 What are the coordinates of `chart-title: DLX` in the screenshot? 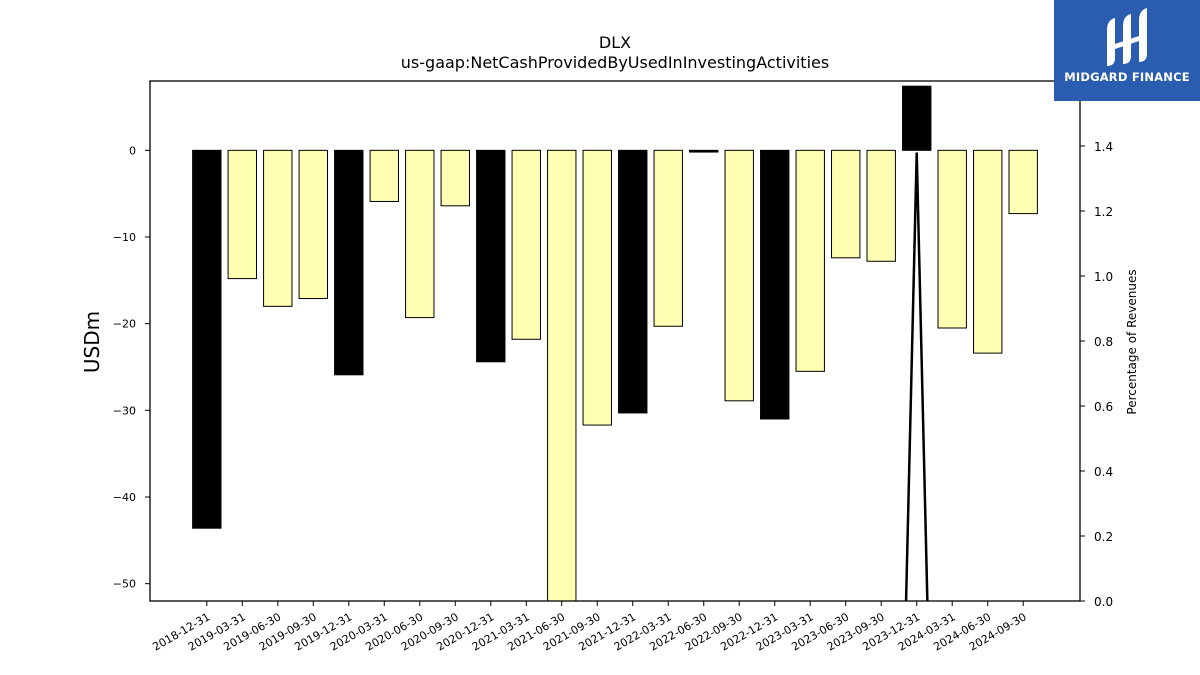 It's located at (615, 42).